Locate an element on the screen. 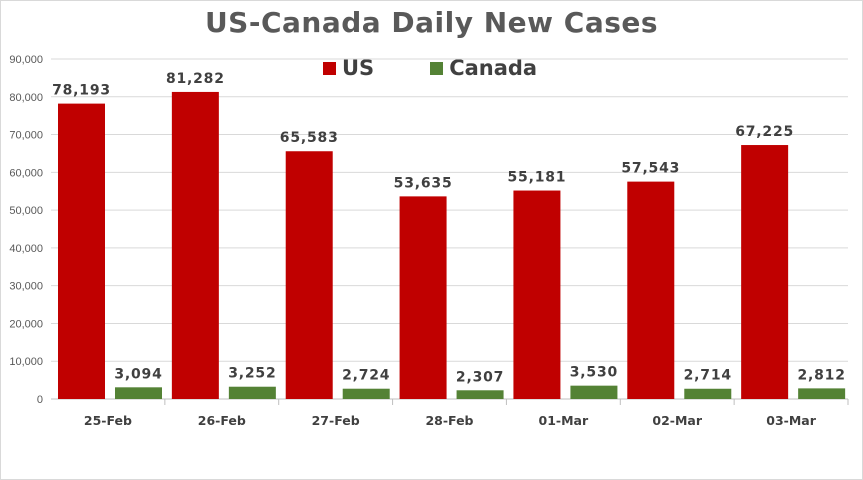 This screenshot has width=863, height=480. legend-label-us: US is located at coordinates (358, 68).